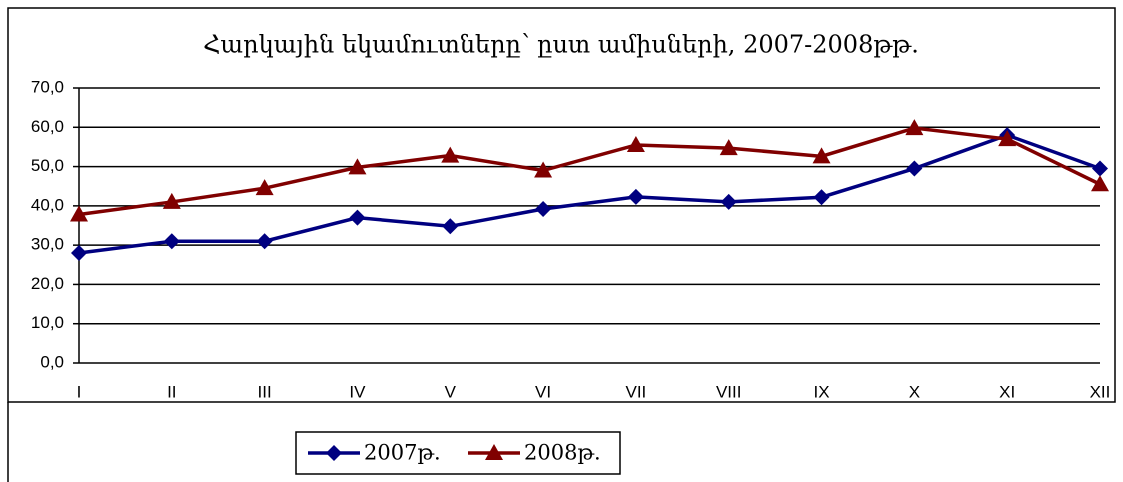 The height and width of the screenshot is (482, 1123). What do you see at coordinates (47, 126) in the screenshot?
I see `y-tick-label: 60,0` at bounding box center [47, 126].